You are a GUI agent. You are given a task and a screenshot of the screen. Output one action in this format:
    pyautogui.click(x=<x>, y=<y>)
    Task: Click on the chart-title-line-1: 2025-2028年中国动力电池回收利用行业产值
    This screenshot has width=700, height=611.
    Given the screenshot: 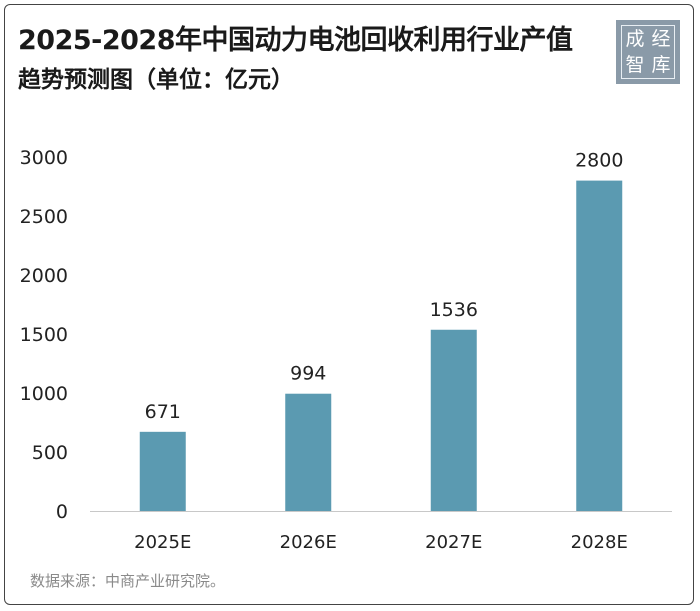 What is the action you would take?
    pyautogui.click(x=295, y=40)
    